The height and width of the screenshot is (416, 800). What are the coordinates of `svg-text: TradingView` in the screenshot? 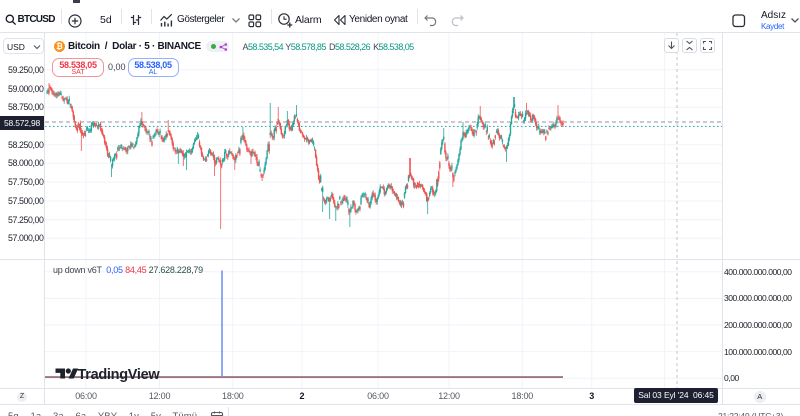 It's located at (119, 375).